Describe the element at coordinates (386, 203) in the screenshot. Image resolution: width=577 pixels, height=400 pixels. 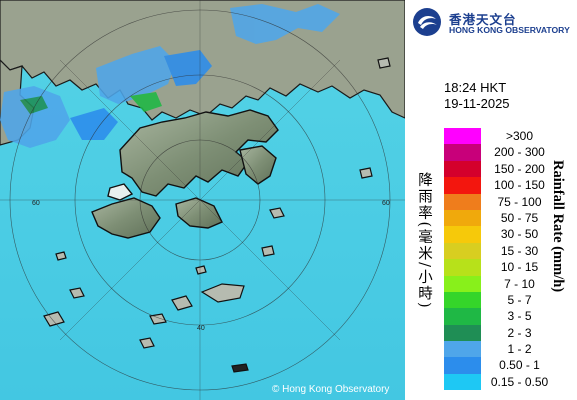
I see `ring-label-east: 60` at that location.